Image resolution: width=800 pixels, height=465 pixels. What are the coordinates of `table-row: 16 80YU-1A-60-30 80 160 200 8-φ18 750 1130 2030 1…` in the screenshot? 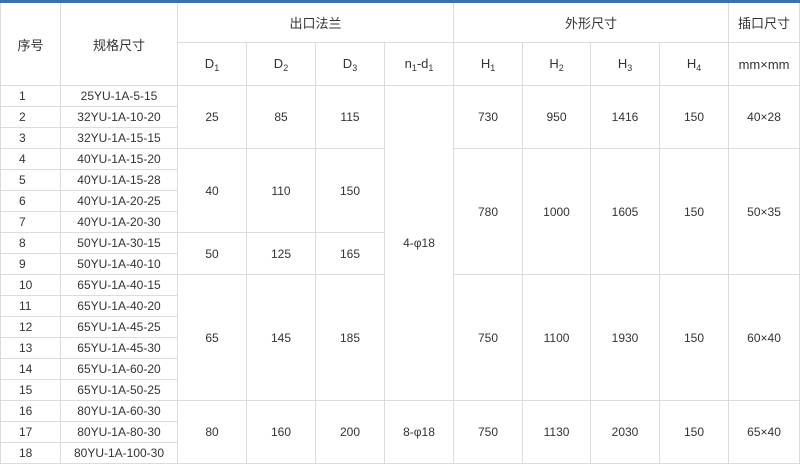 It's located at (400, 432).